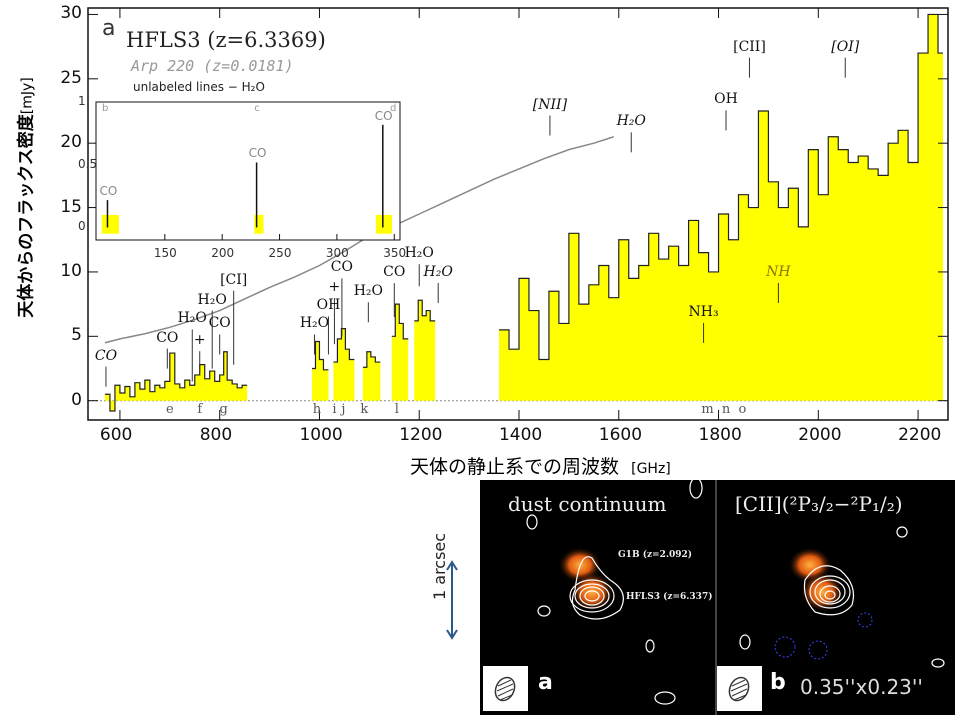 This screenshot has width=960, height=720. Describe the element at coordinates (82, 101) in the screenshot. I see `inset-y-tick-label: 1` at that location.